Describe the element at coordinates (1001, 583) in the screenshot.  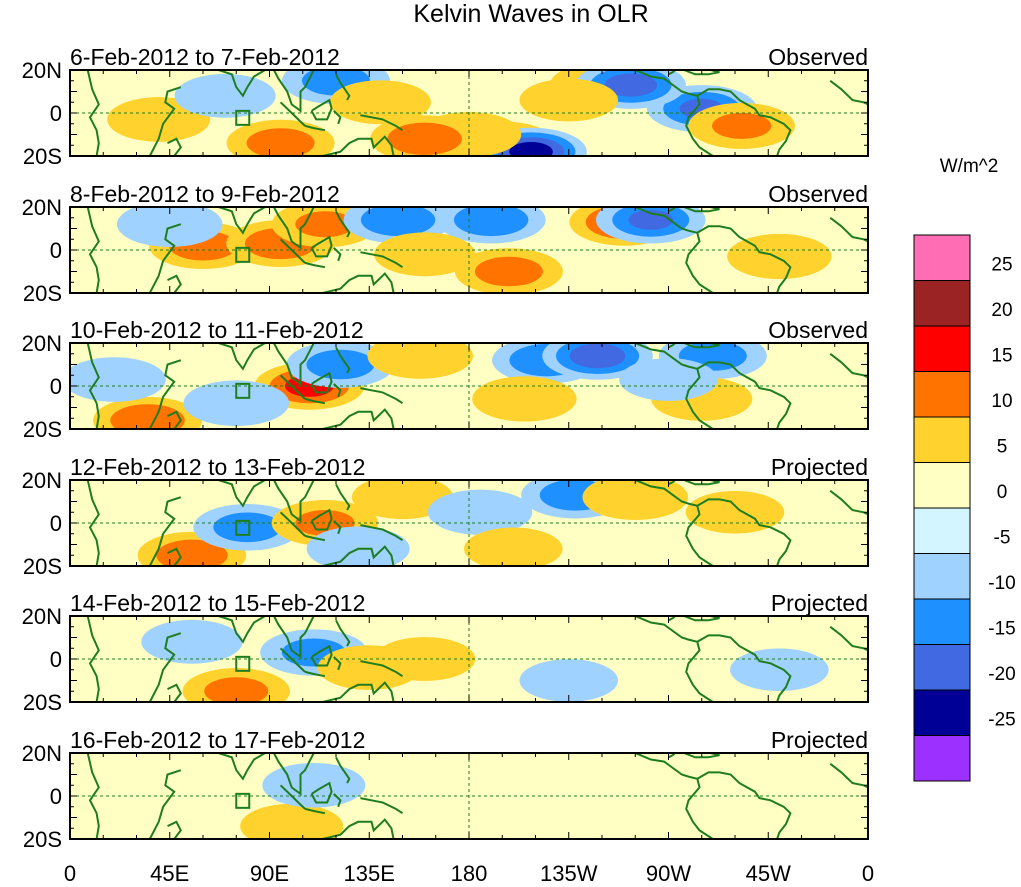
I see `colorbar-tick-label: -10` at that location.